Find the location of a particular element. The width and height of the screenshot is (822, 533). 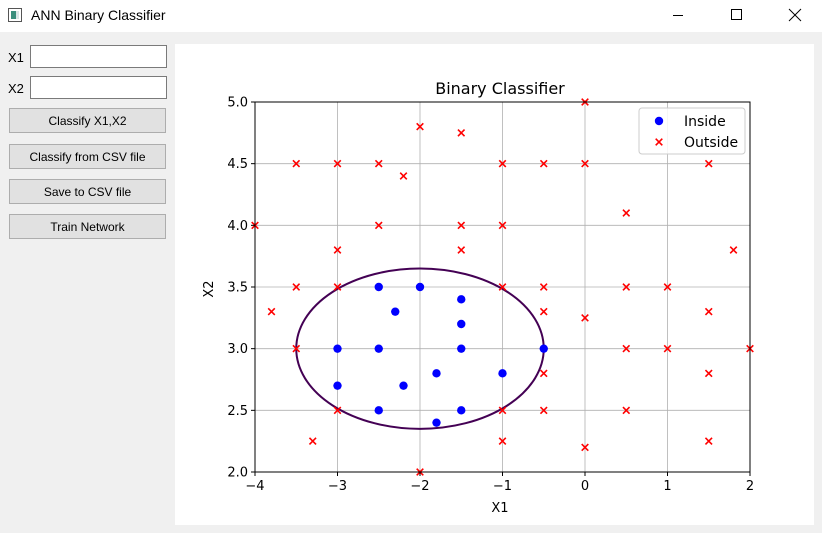

legend-inside-marker is located at coordinates (659, 121).